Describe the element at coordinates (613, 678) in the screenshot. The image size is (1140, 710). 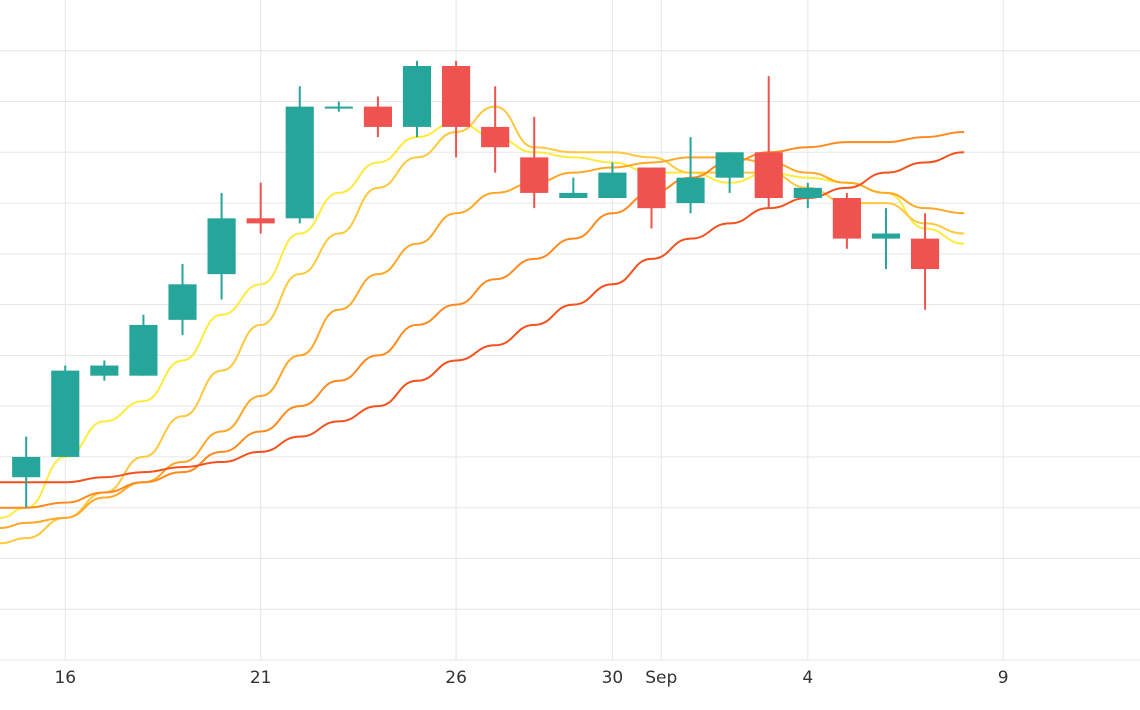
I see `x-tick-label: 30` at that location.